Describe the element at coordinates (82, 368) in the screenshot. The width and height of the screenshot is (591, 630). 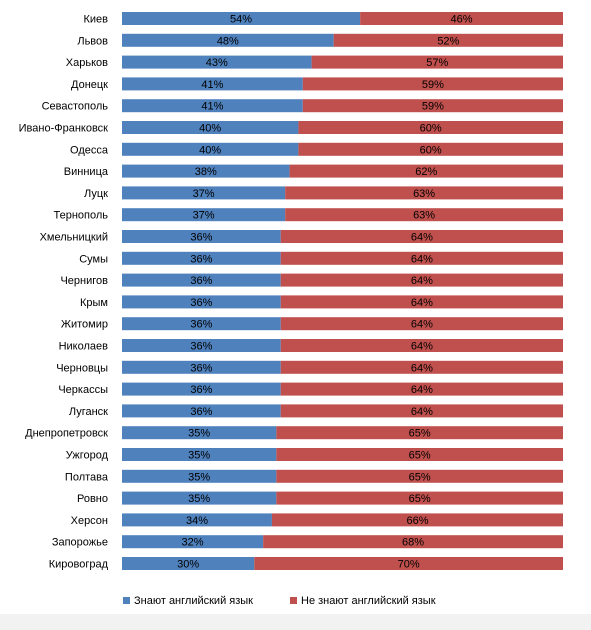
I see `category-label: Черновцы` at that location.